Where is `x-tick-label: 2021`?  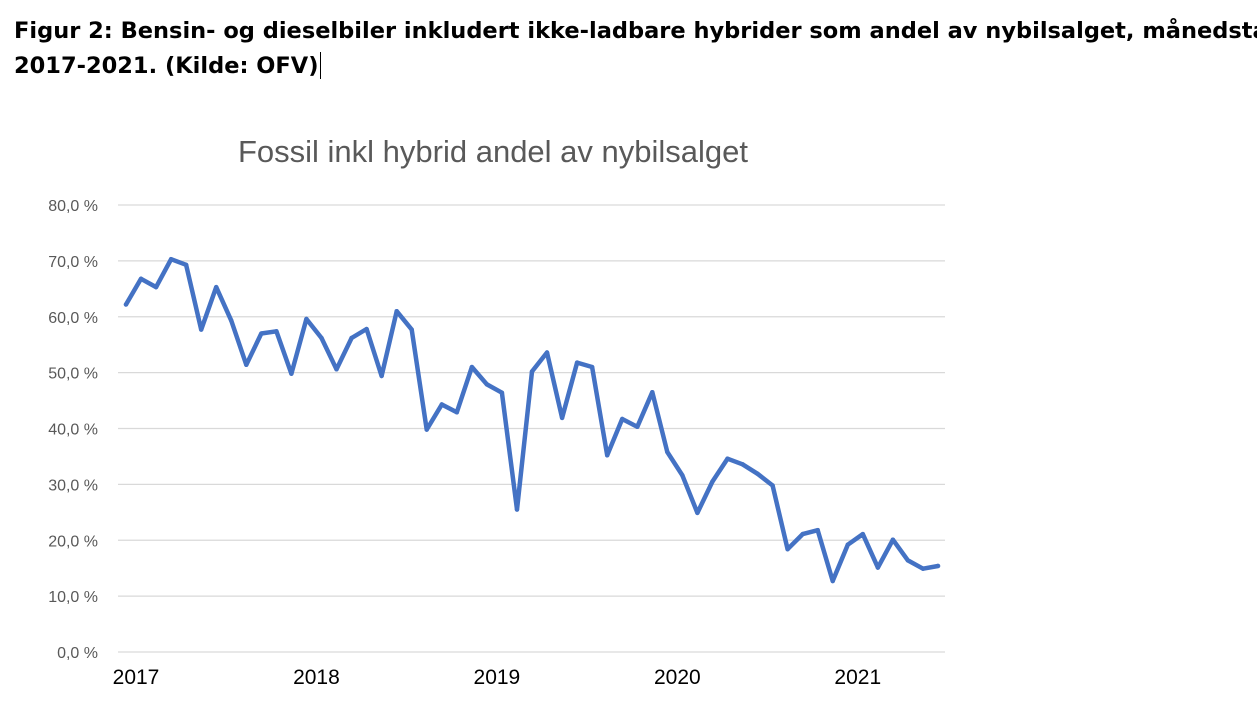
x-tick-label: 2021 is located at coordinates (857, 677).